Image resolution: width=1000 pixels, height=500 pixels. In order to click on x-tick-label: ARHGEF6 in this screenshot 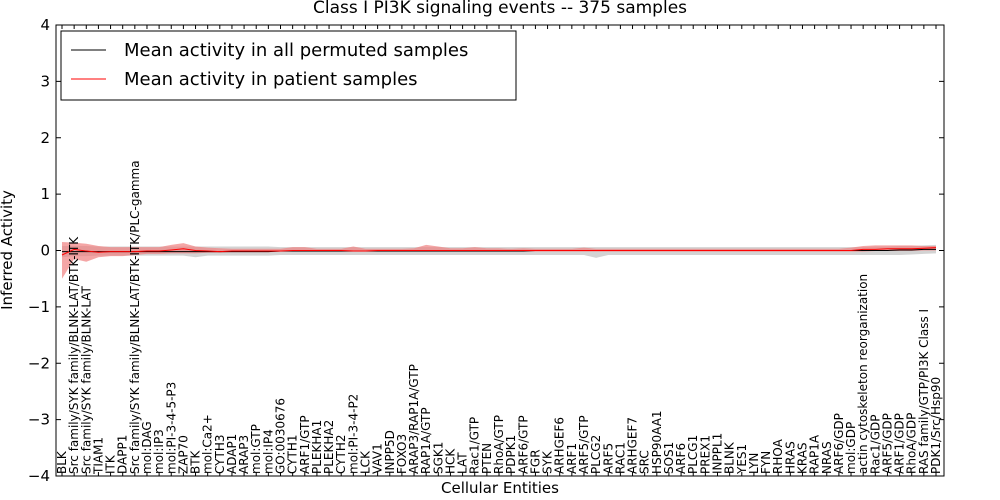, I will do `click(560, 445)`.